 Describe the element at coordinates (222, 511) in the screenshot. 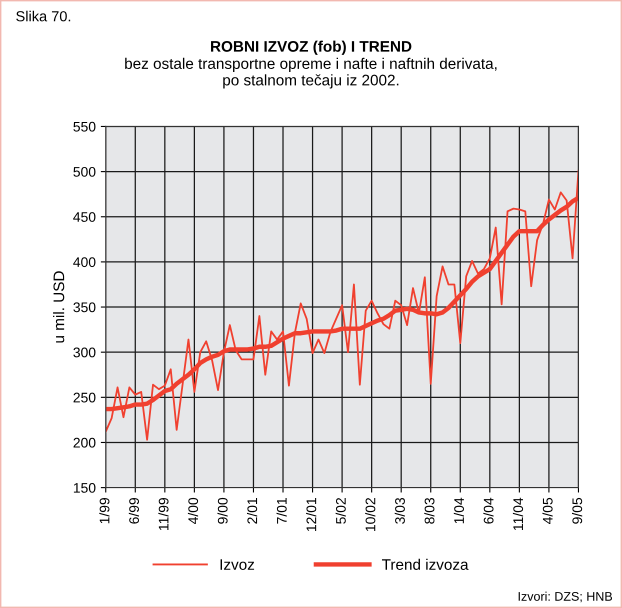

I see `x-tick-label: 9/00` at that location.